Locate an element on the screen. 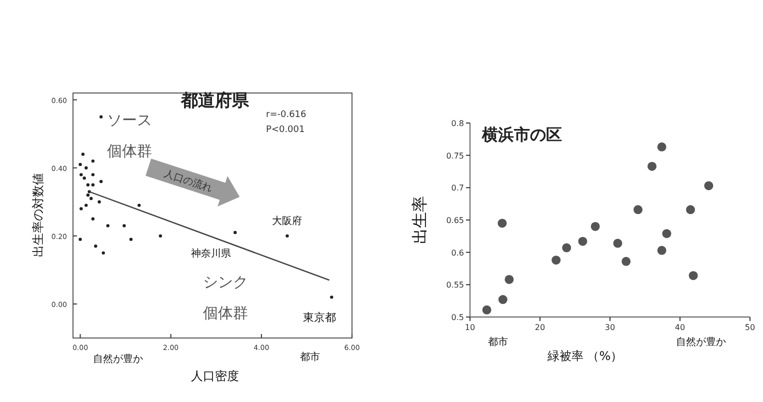  annotation: P<0.001 is located at coordinates (285, 130).